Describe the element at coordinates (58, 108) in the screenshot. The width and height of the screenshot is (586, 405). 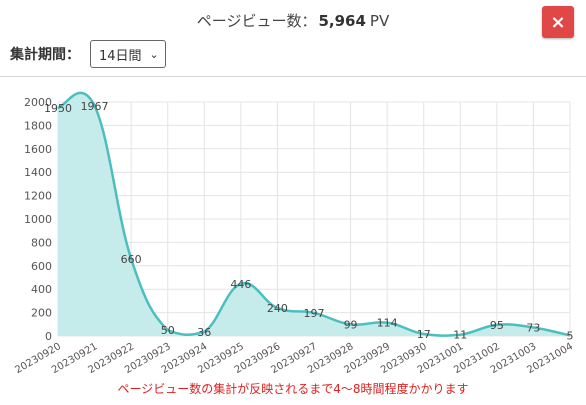
I see `data-label: 1950` at that location.